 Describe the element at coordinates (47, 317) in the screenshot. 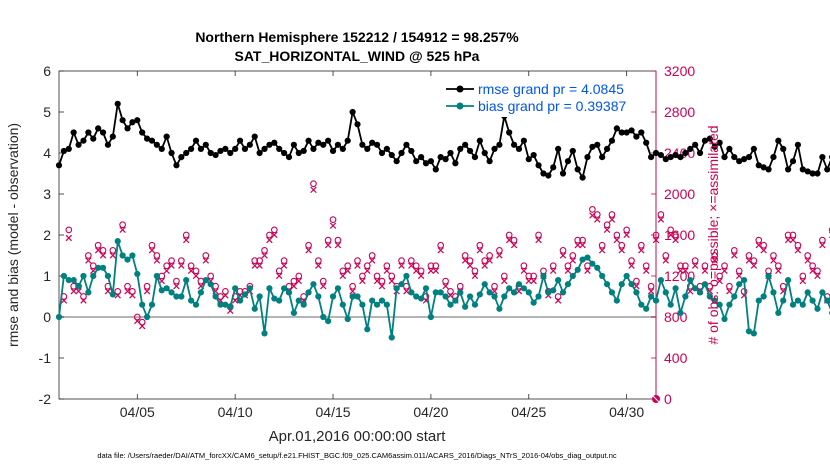

I see `y-left-tick-label: 0` at that location.